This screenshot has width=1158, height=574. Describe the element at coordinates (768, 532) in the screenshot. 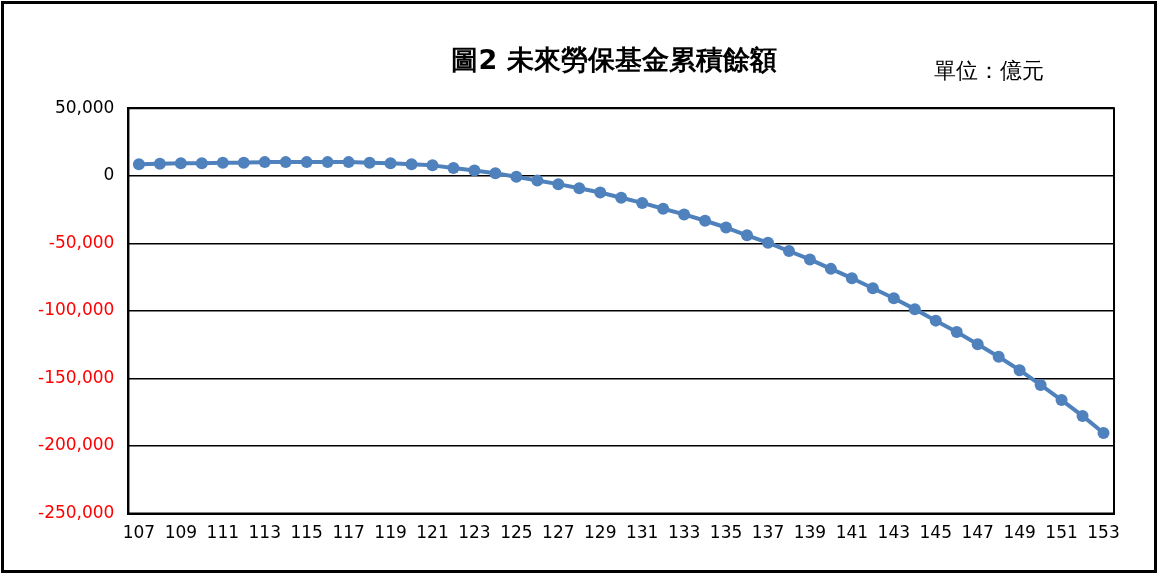

I see `x-tick-label: 137` at that location.